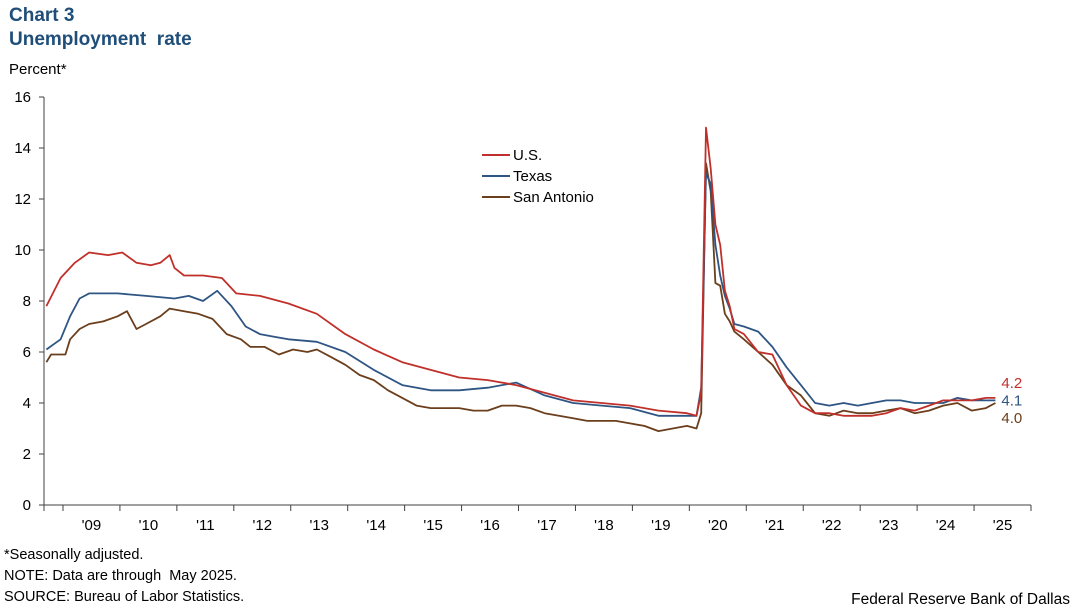 This screenshot has width=1078, height=612. What do you see at coordinates (1011, 418) in the screenshot?
I see `end-label: 4.0` at bounding box center [1011, 418].